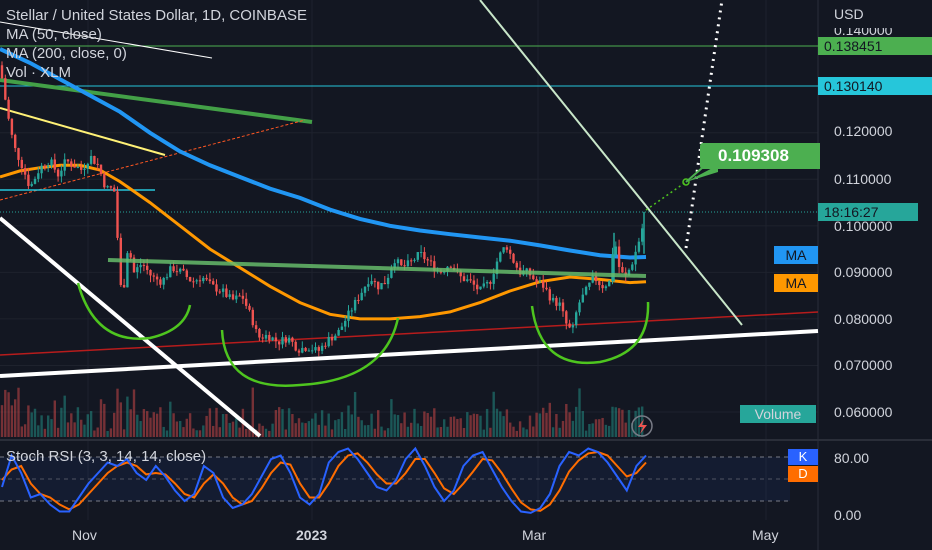 This screenshot has width=932, height=550. Describe the element at coordinates (131, 327) in the screenshot. I see `falling-line-white` at that location.